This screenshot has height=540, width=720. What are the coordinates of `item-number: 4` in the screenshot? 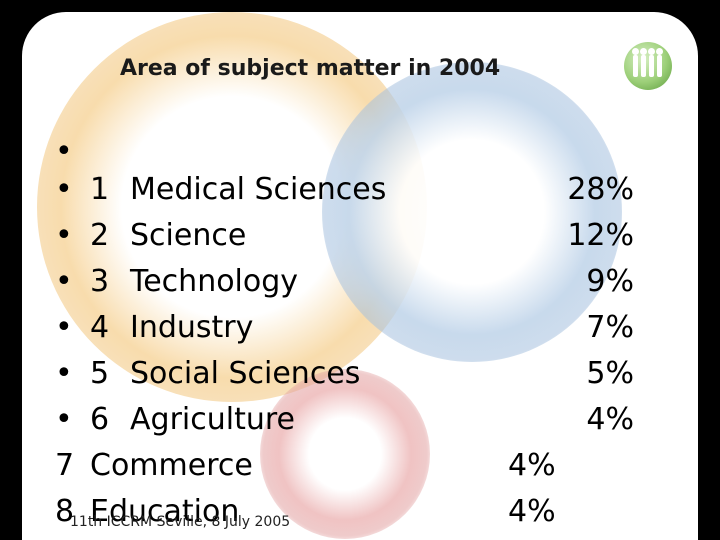 It's located at (100, 327).